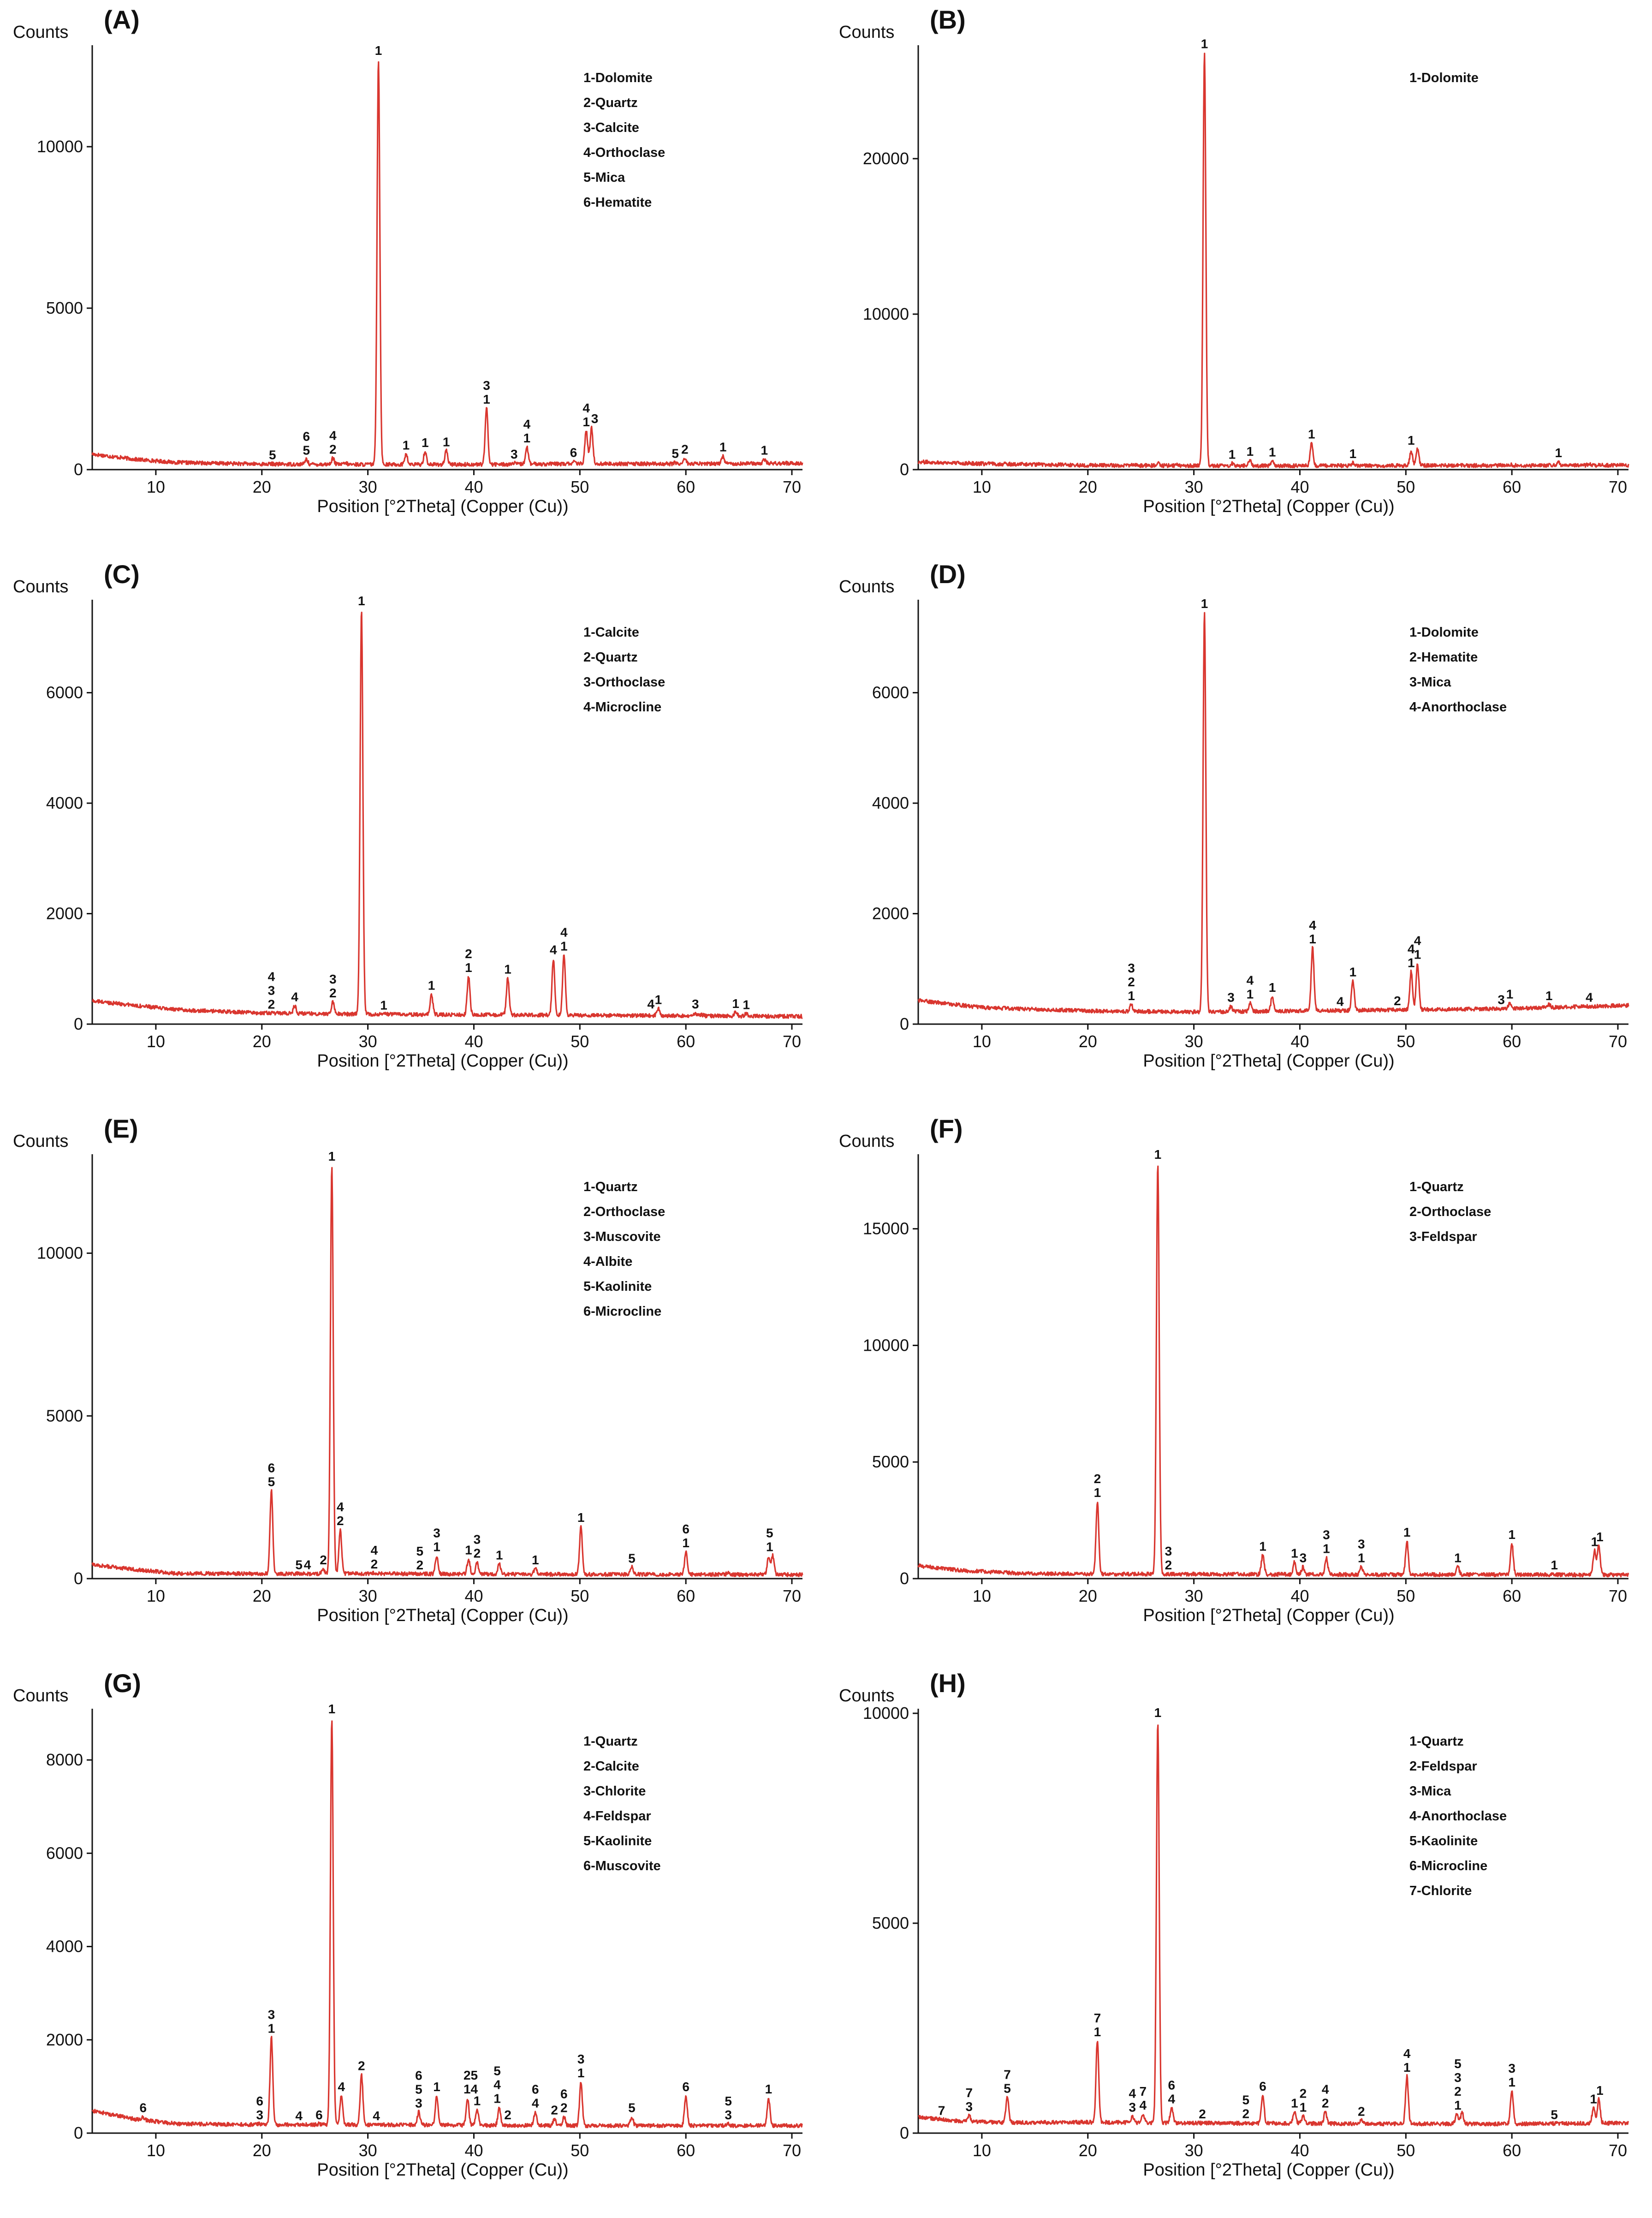 This screenshot has height=2218, width=1652. I want to click on legend-entry: 3-Mica, so click(1430, 1791).